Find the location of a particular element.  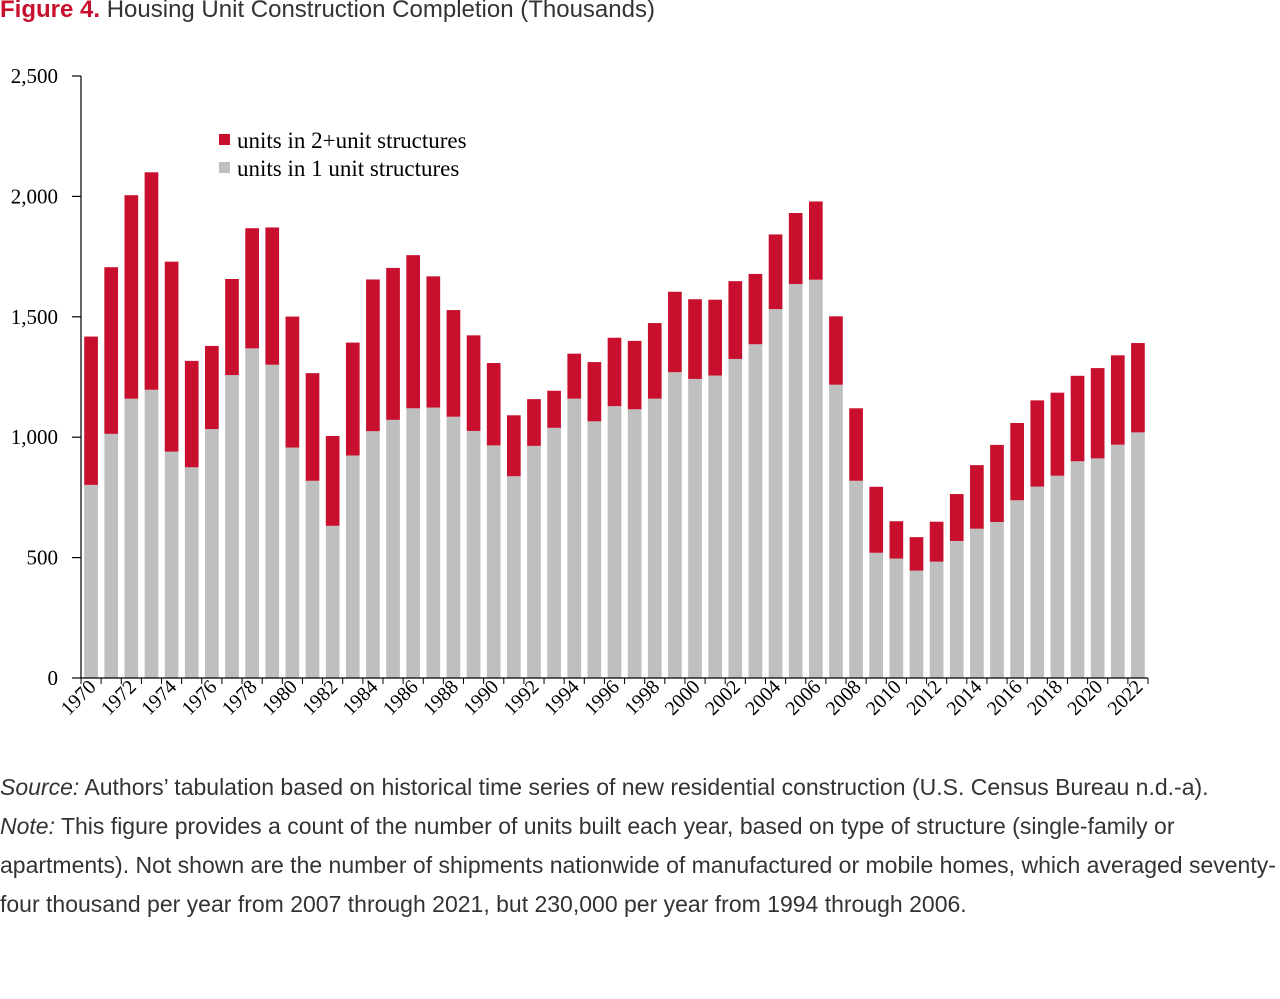

bar-single-unit-1999 is located at coordinates (675, 525).